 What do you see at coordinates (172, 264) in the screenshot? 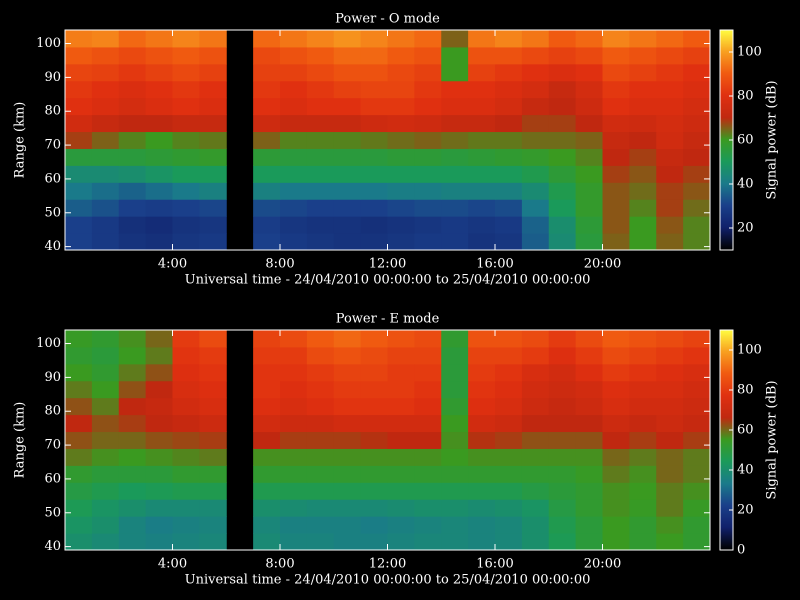
I see `x-tick-label: 4:00` at bounding box center [172, 264].